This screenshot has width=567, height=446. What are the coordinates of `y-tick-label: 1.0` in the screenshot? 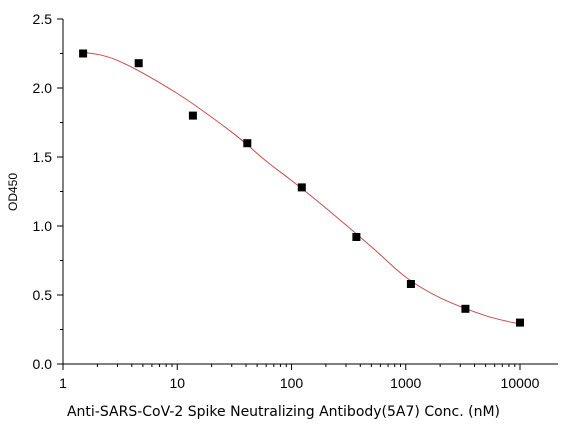 It's located at (43, 226).